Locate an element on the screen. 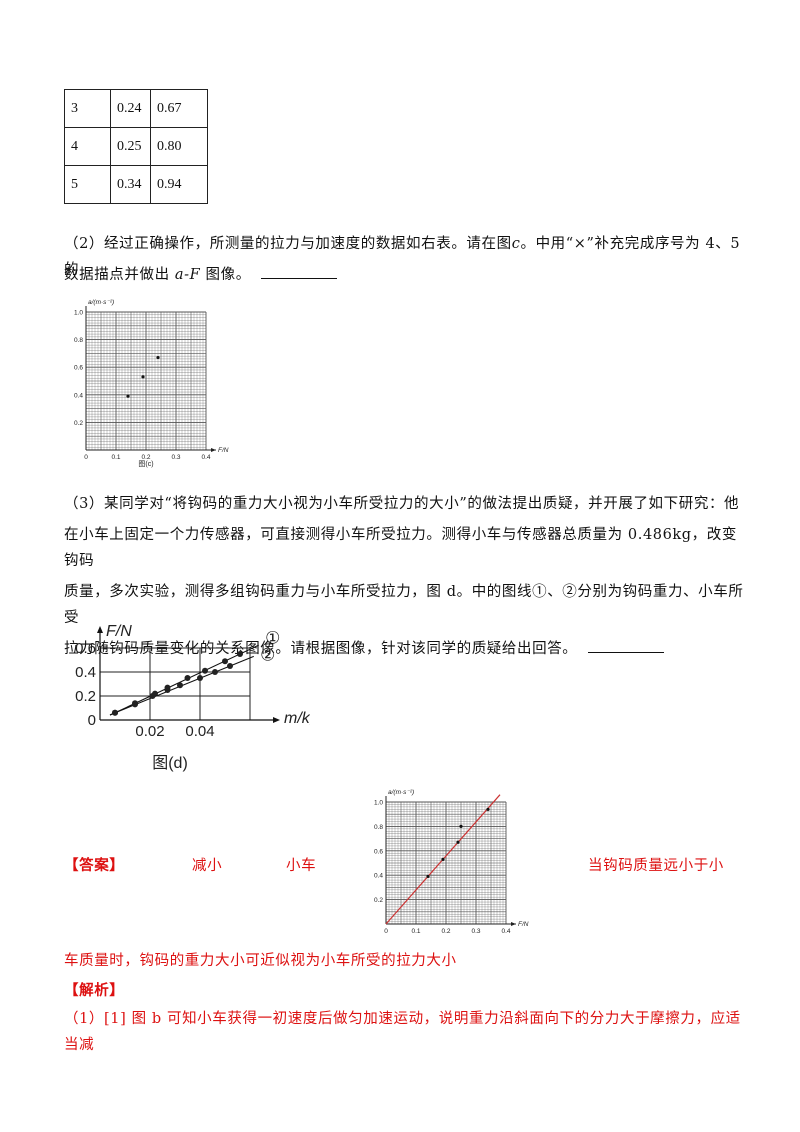  q2-text-b: 。中用“×”补充完成序号为 4、5 的 is located at coordinates (402, 257).